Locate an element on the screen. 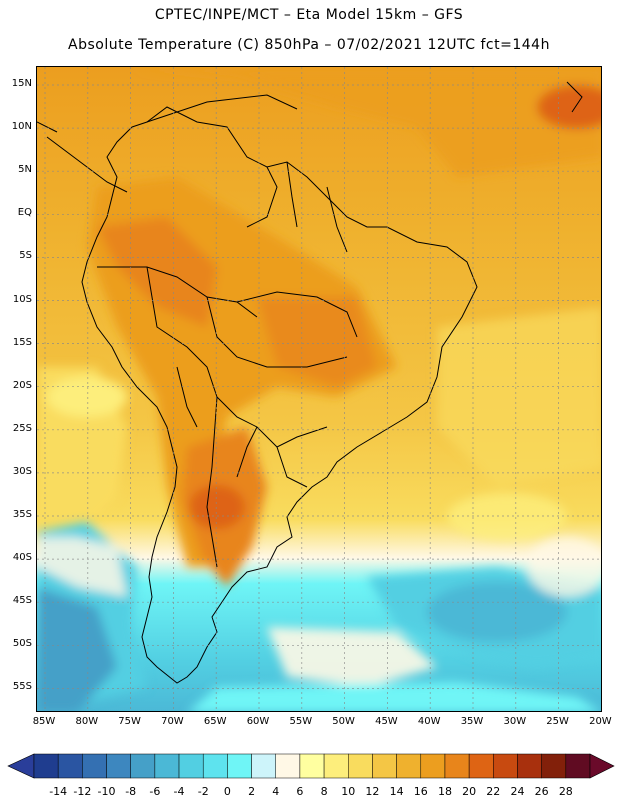 The height and width of the screenshot is (800, 618). colorbar-tick-label: 26 is located at coordinates (542, 791).